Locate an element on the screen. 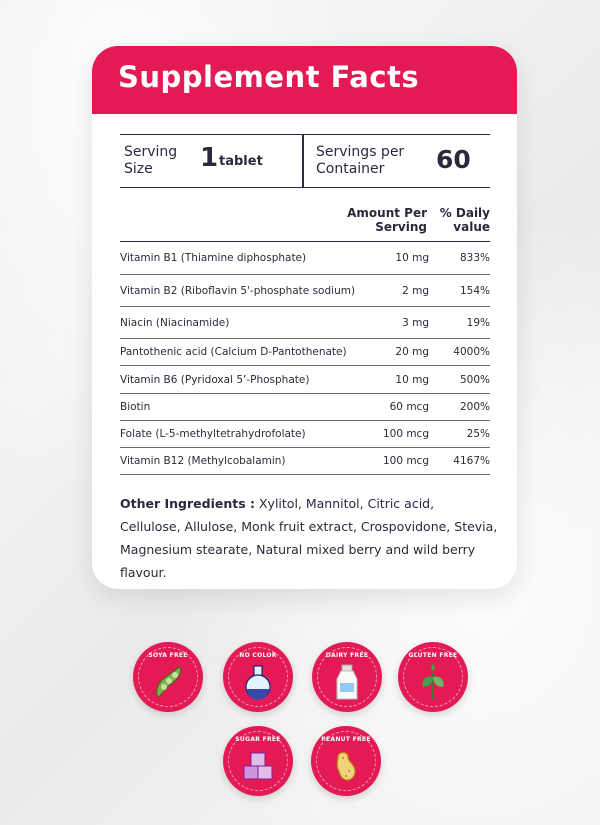 The width and height of the screenshot is (600, 825). nutrient-name: Vitamin B12 (Methylcobalamin) is located at coordinates (203, 461).